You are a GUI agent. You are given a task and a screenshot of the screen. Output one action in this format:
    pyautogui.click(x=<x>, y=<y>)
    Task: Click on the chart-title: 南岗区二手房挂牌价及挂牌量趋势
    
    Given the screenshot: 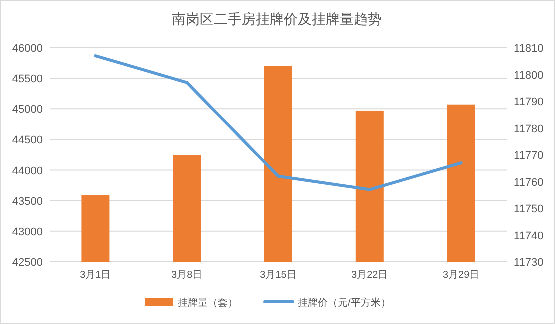 What is the action you would take?
    pyautogui.click(x=277, y=19)
    